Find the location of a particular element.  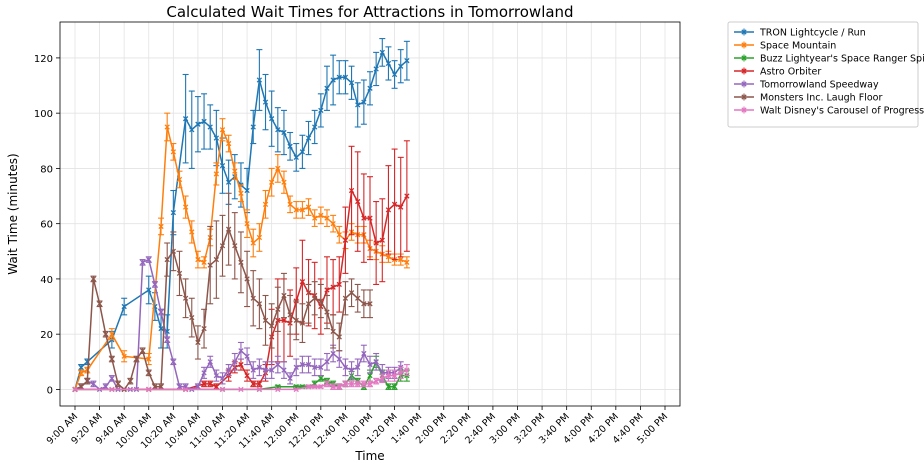

y-axis: 0 20 40 60 80 100 120 is located at coordinates (47, 225).